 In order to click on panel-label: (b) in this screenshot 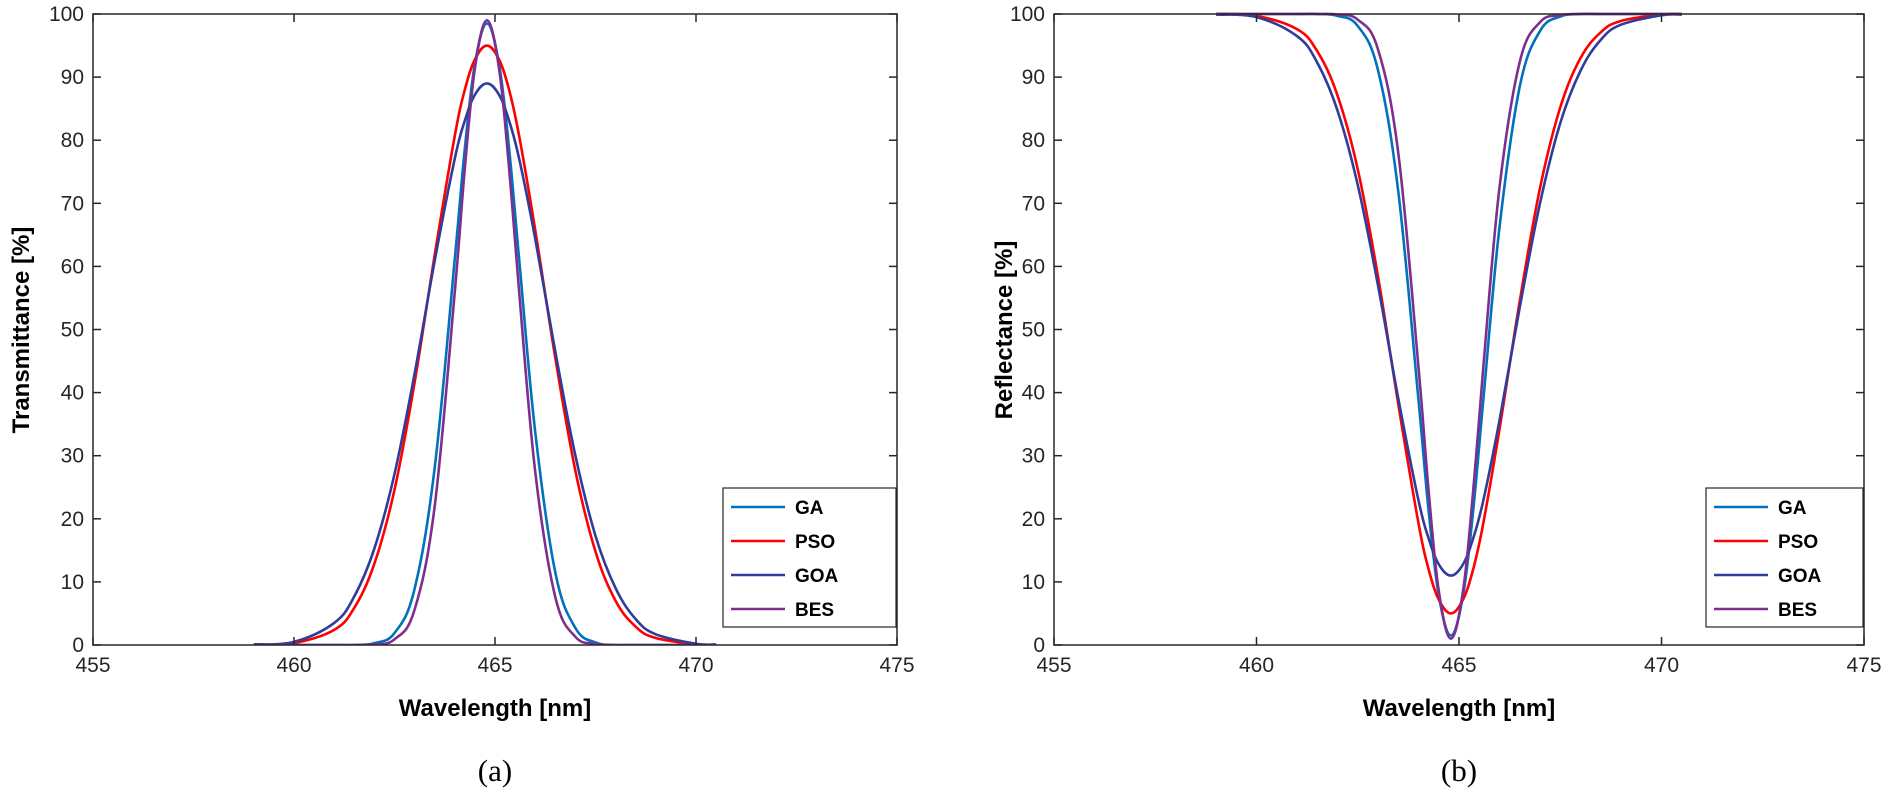, I will do `click(1459, 770)`.